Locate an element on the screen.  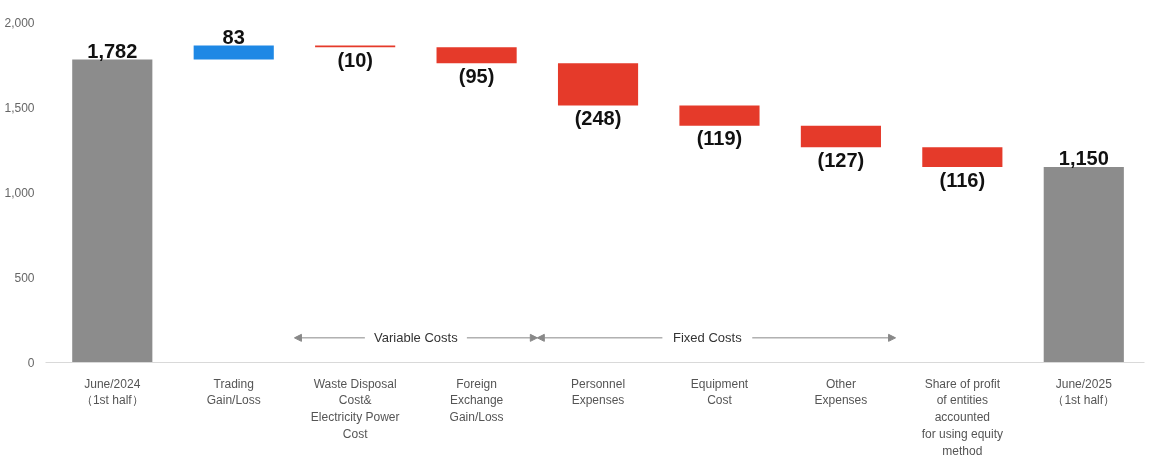
y-tick-label: 2,000 is located at coordinates (19, 23).